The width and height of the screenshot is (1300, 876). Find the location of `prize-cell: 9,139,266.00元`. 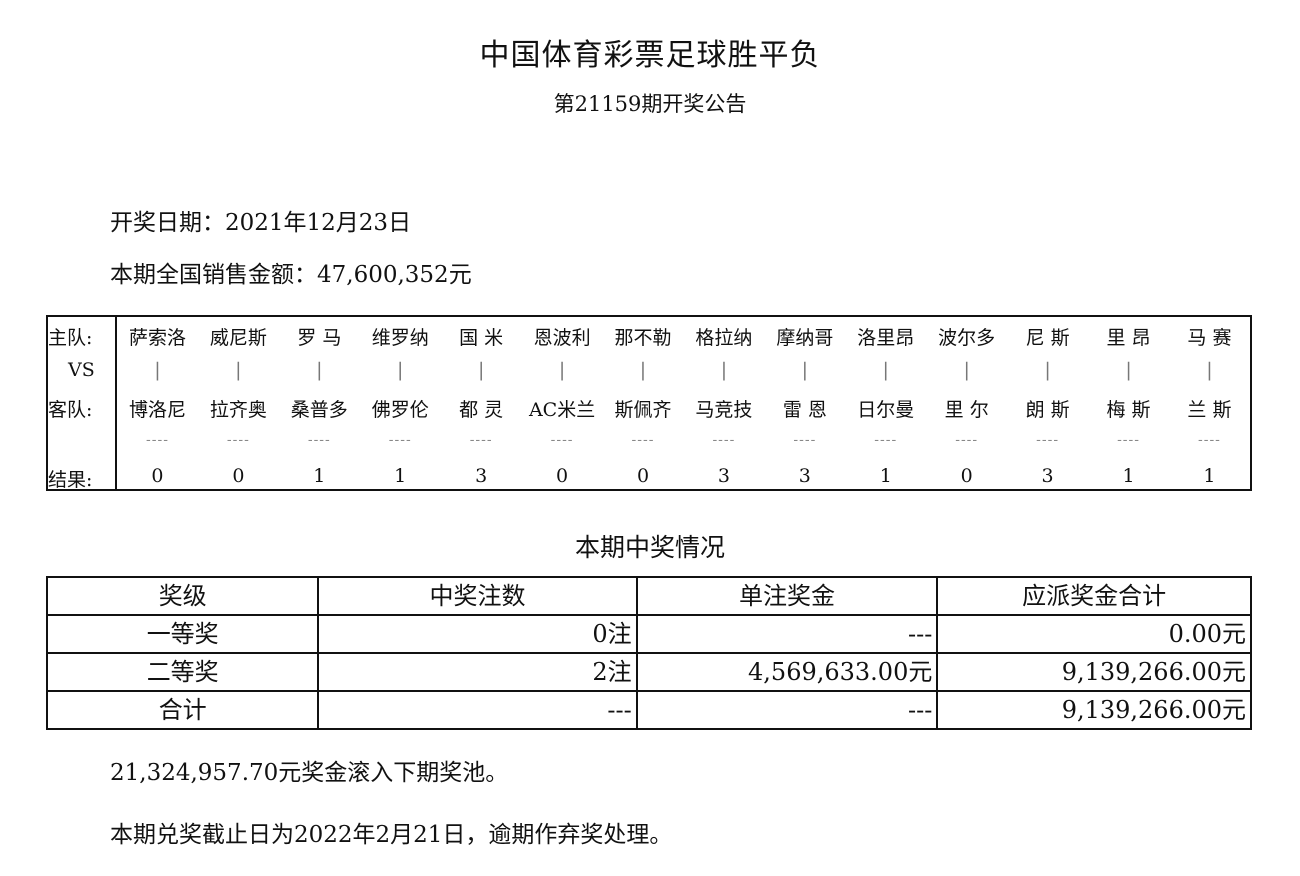

prize-cell: 9,139,266.00元 is located at coordinates (1094, 710).